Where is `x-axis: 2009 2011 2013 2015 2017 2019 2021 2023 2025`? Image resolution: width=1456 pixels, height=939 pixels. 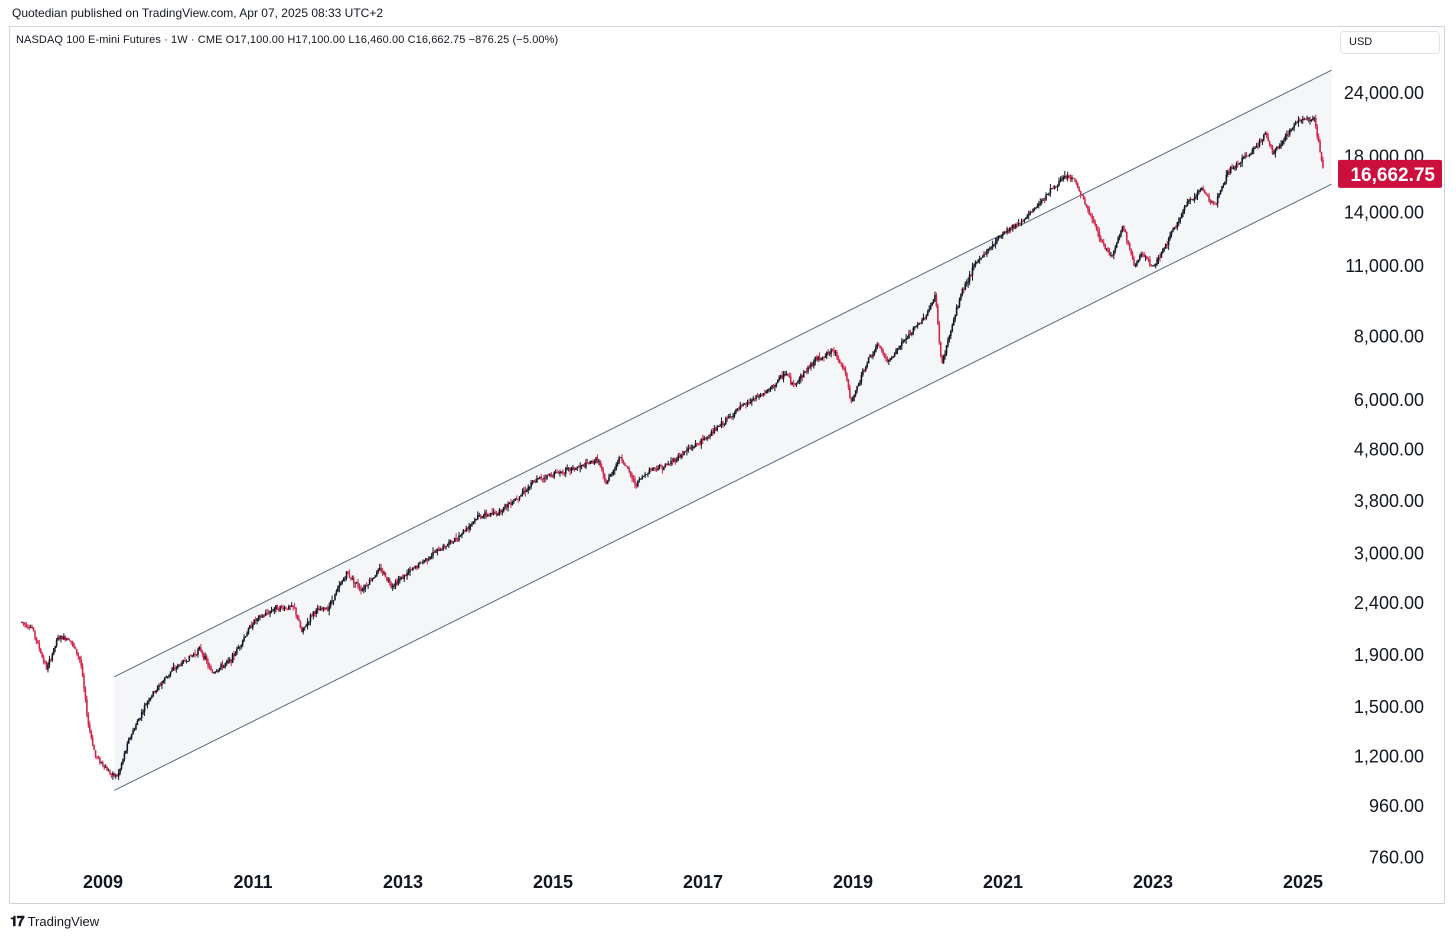
x-axis: 2009 2011 2013 2015 2017 2019 2021 2023 2025 is located at coordinates (703, 882).